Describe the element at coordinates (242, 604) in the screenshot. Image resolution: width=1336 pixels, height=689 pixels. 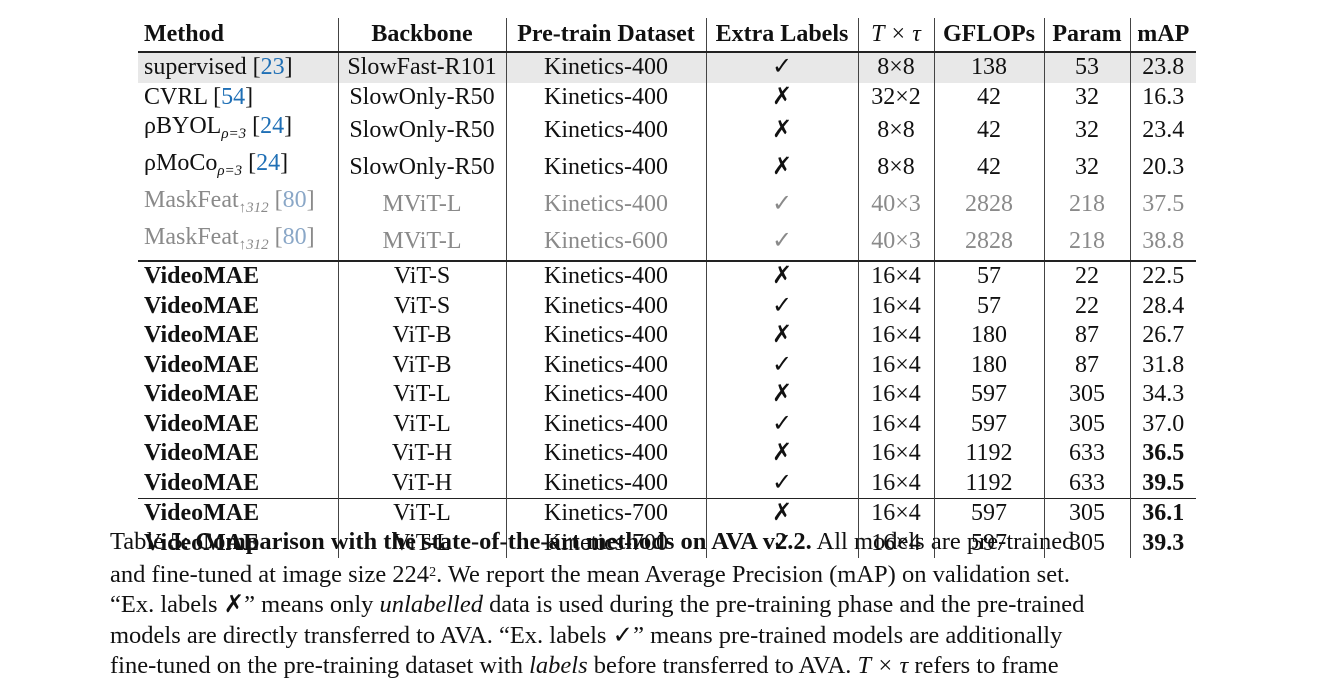
I see `caption-text: “Ex. labels ✗” means only` at that location.